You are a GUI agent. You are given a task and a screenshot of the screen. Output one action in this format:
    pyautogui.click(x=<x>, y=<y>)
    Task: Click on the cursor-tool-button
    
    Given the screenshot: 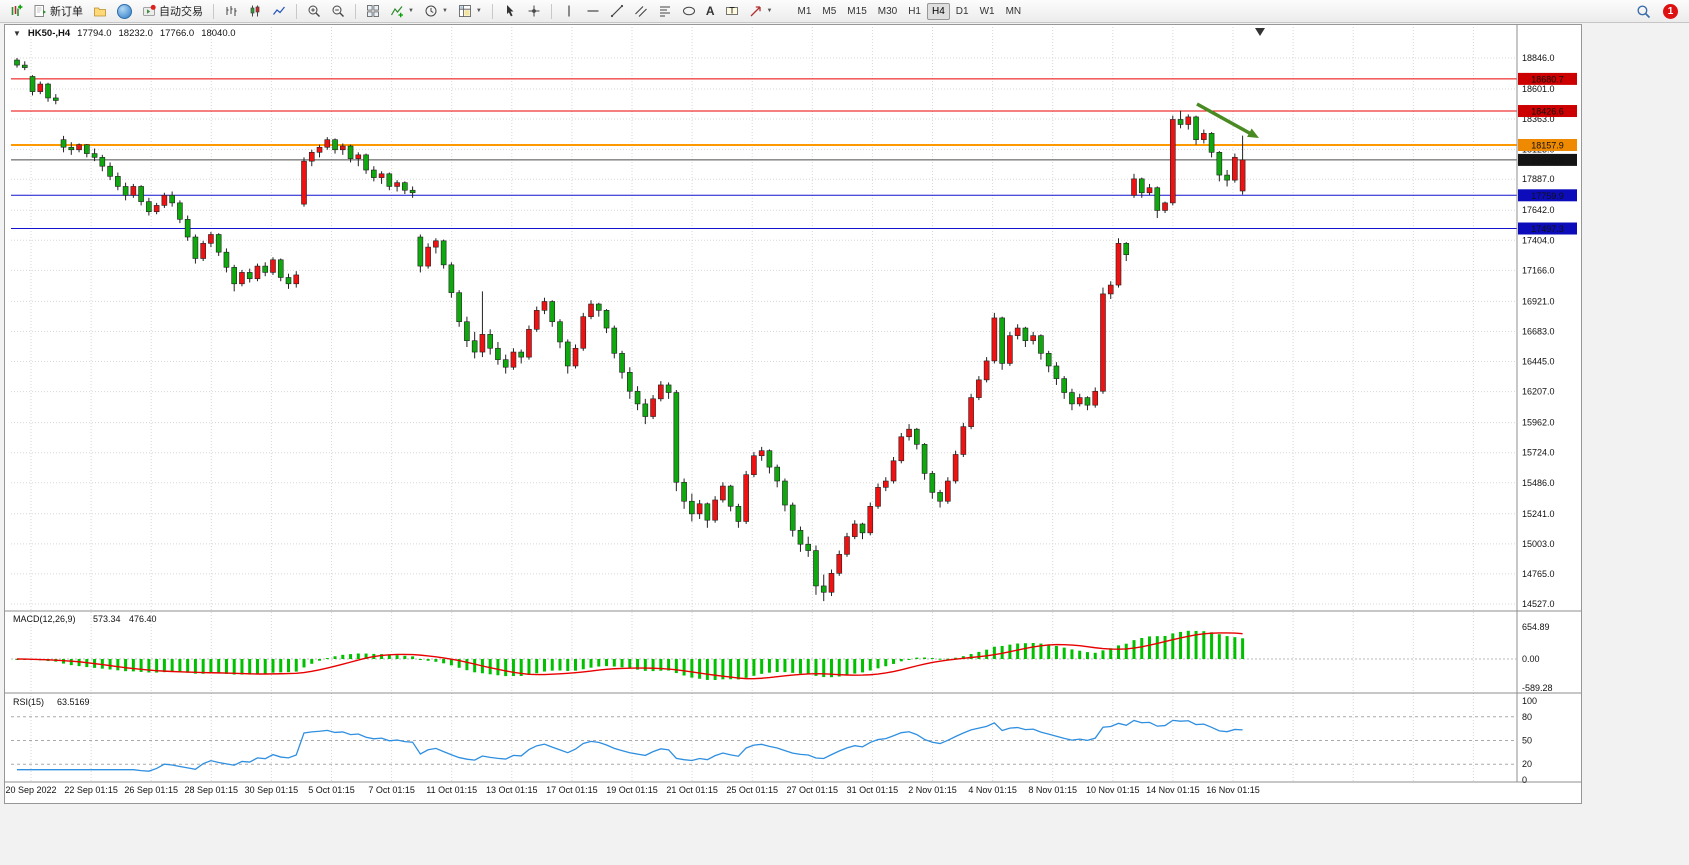 What is the action you would take?
    pyautogui.click(x=510, y=11)
    